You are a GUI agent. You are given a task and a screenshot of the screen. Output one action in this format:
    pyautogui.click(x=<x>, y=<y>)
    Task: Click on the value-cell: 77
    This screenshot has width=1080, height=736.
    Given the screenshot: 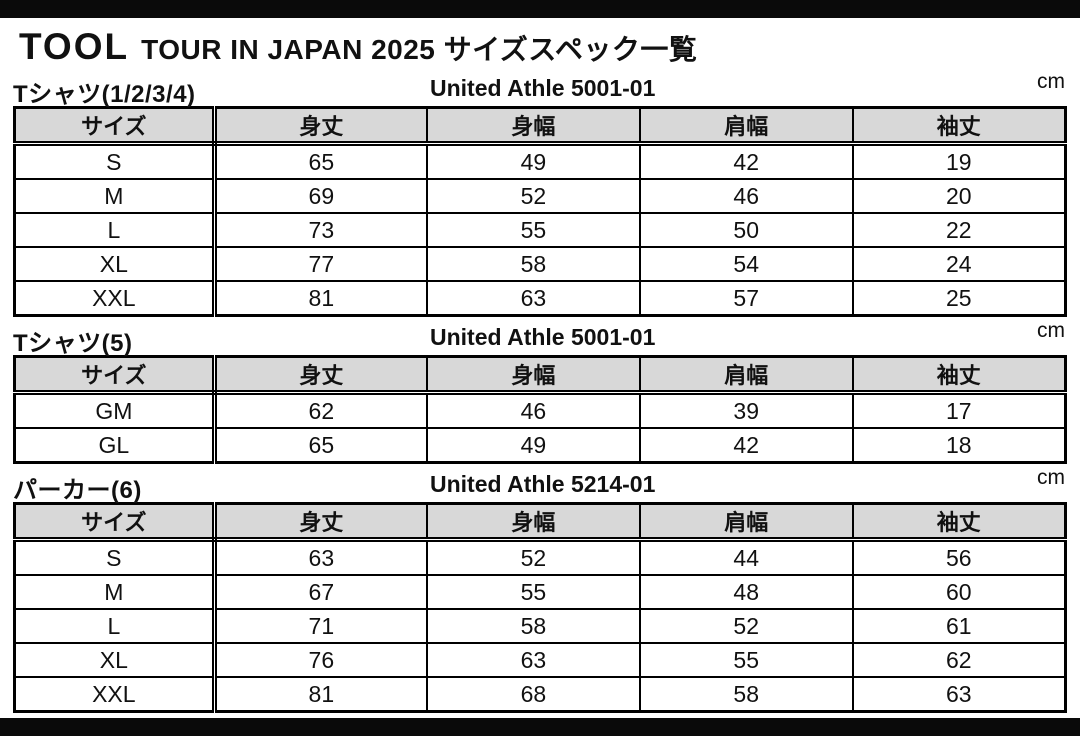 What is the action you would take?
    pyautogui.click(x=320, y=264)
    